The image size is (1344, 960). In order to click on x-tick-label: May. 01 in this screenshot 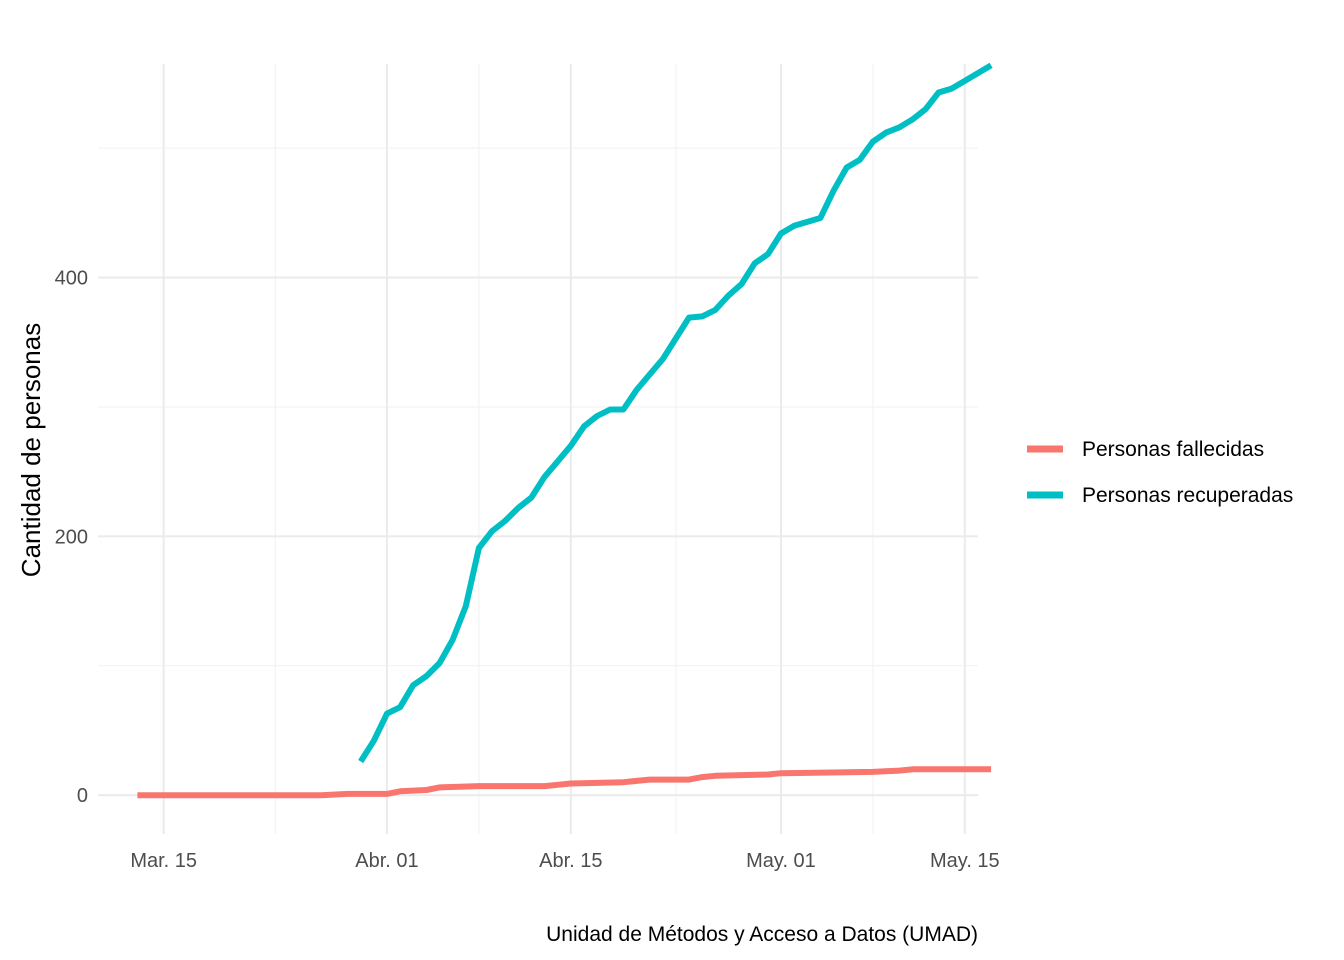, I will do `click(781, 861)`.